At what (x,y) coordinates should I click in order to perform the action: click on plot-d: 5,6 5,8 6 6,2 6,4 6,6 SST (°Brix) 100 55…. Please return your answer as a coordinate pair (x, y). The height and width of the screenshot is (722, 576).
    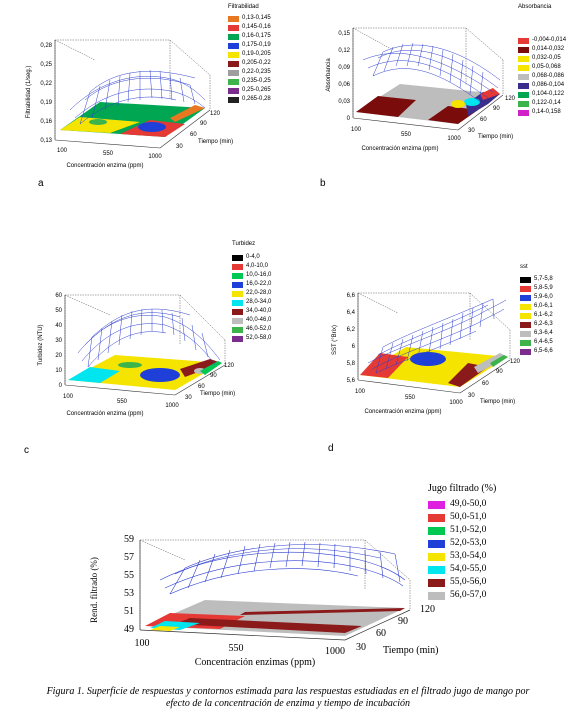
    Looking at the image, I should click on (426, 353).